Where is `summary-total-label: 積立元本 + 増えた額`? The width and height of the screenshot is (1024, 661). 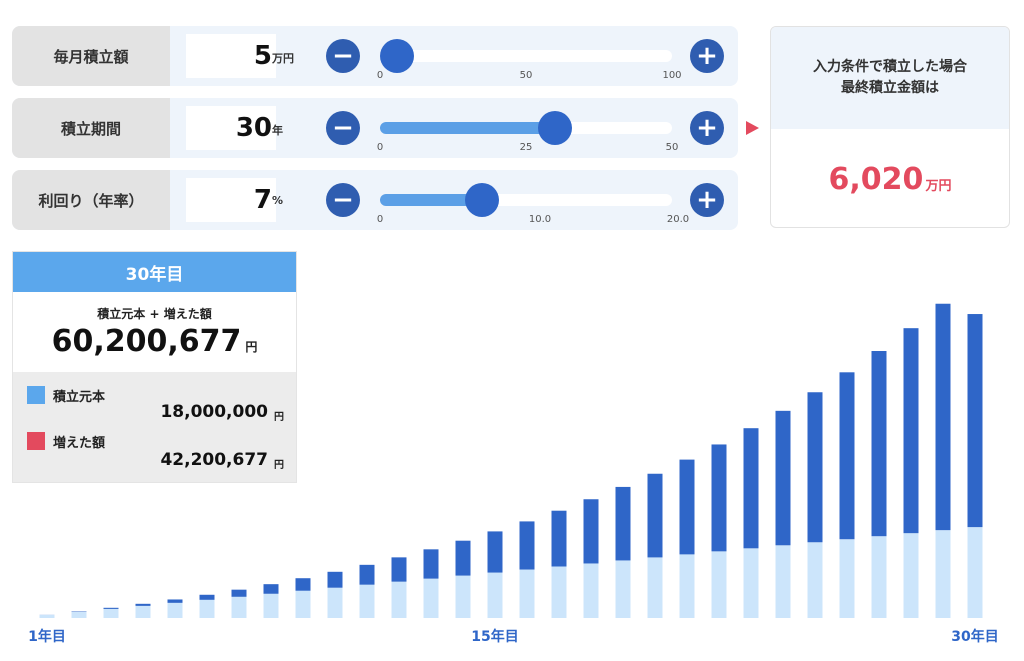
summary-total-label: 積立元本 + 増えた額 is located at coordinates (154, 314).